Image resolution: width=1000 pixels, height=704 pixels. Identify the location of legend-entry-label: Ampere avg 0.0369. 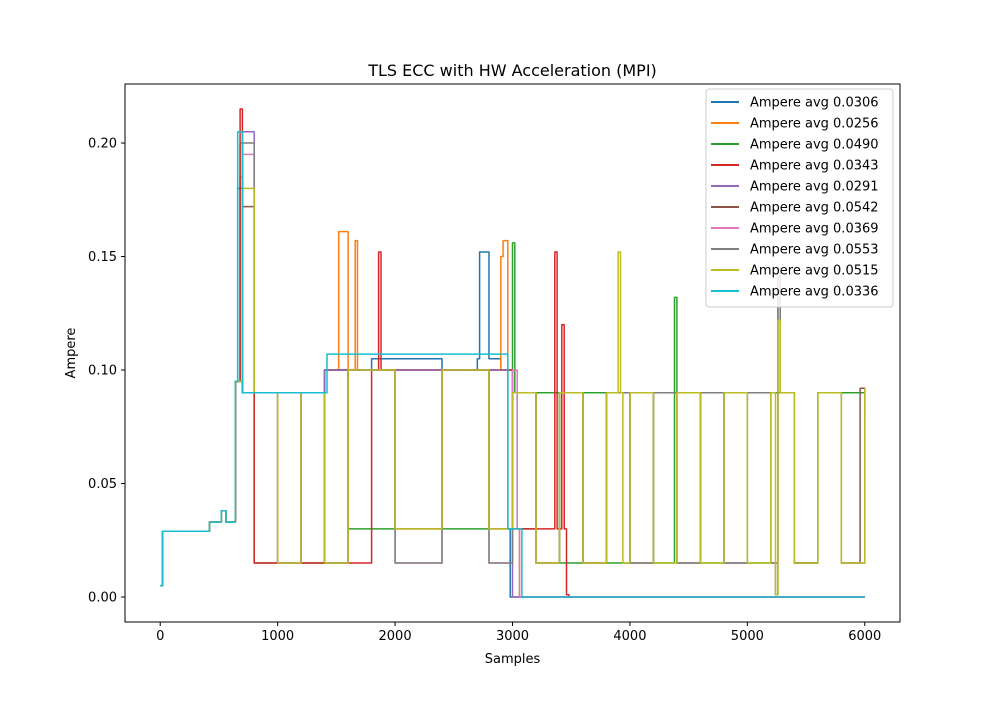
(814, 229).